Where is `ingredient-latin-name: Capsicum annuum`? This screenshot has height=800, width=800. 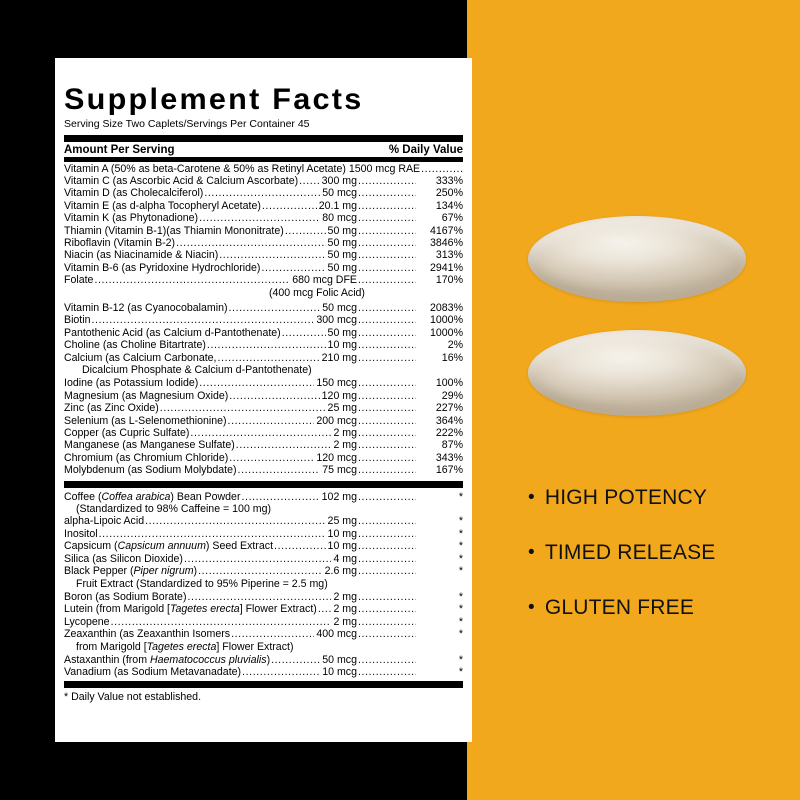
ingredient-latin-name: Capsicum annuum is located at coordinates (161, 546).